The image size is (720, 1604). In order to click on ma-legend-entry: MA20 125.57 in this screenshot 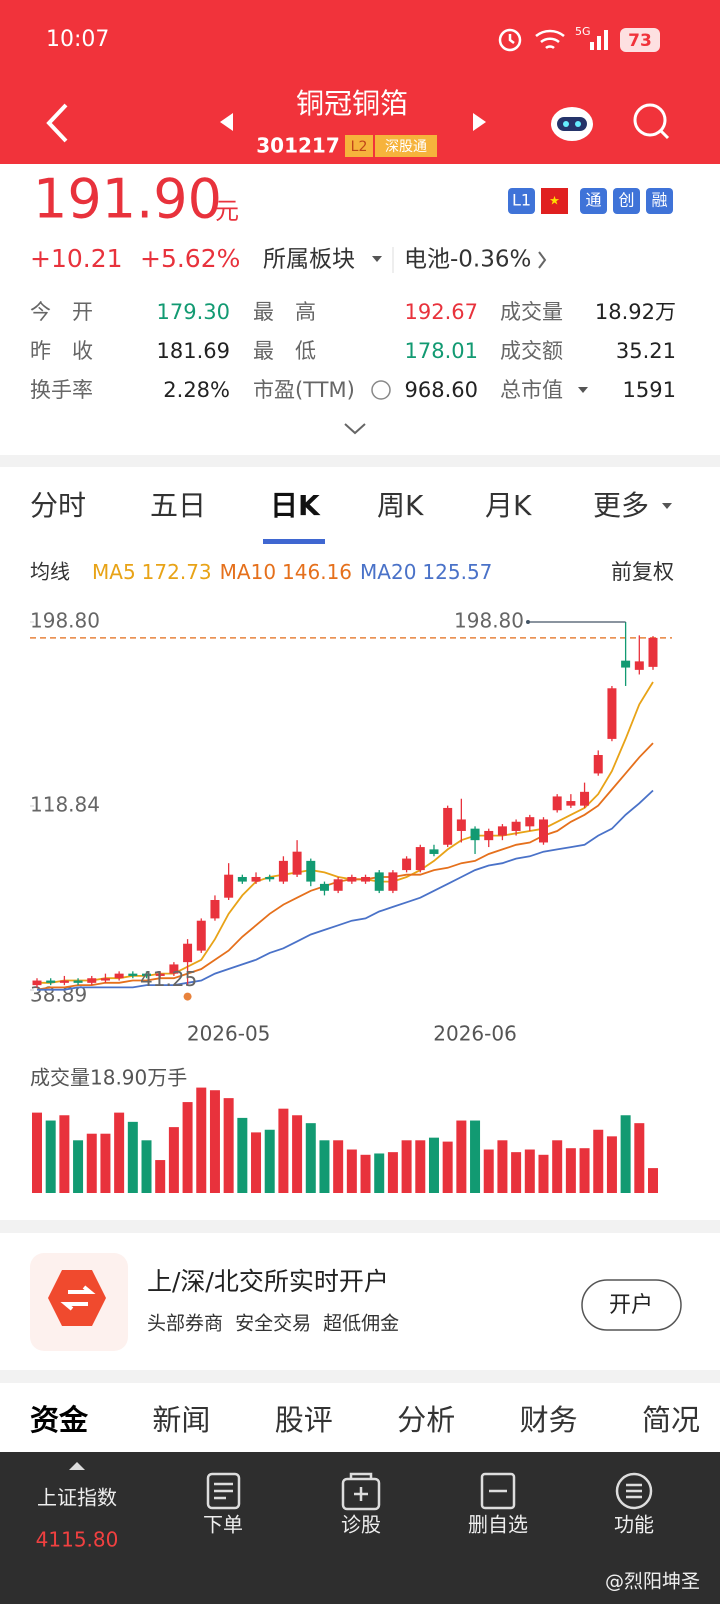, I will do `click(426, 572)`.